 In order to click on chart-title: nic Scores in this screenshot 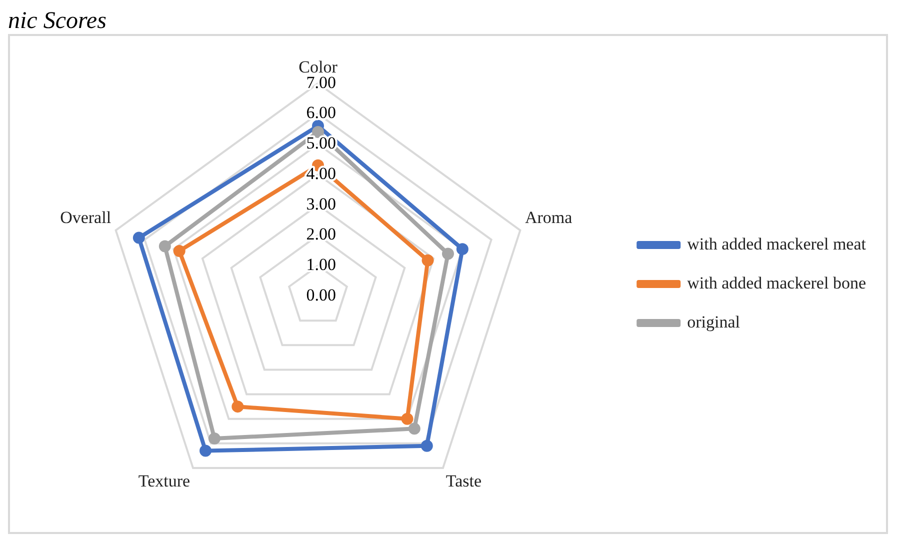, I will do `click(58, 21)`.